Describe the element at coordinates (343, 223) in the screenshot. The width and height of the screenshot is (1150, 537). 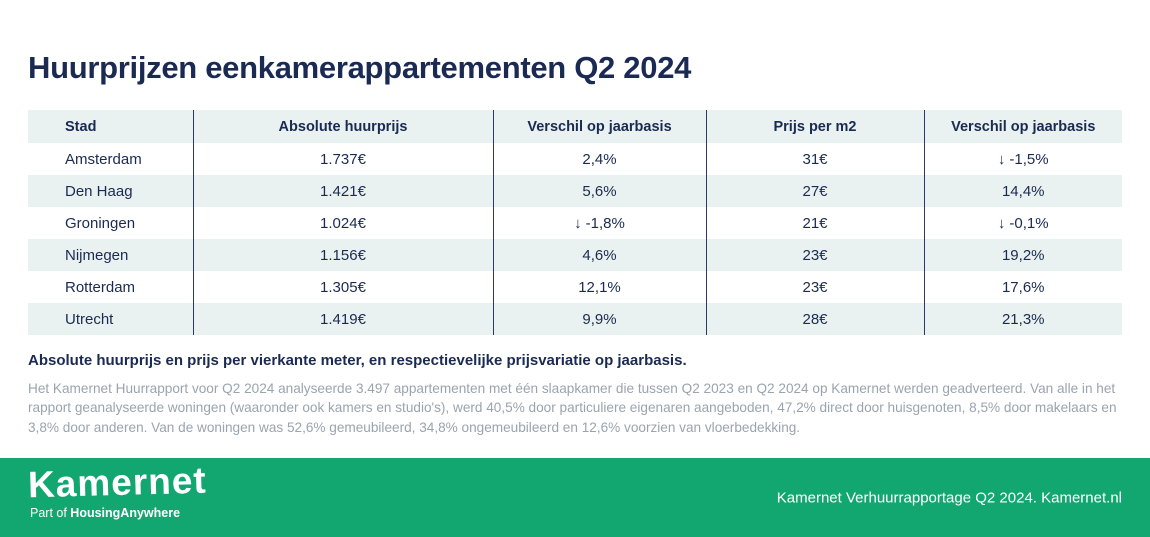
I see `absolute-rent-cell: 1.024€` at that location.